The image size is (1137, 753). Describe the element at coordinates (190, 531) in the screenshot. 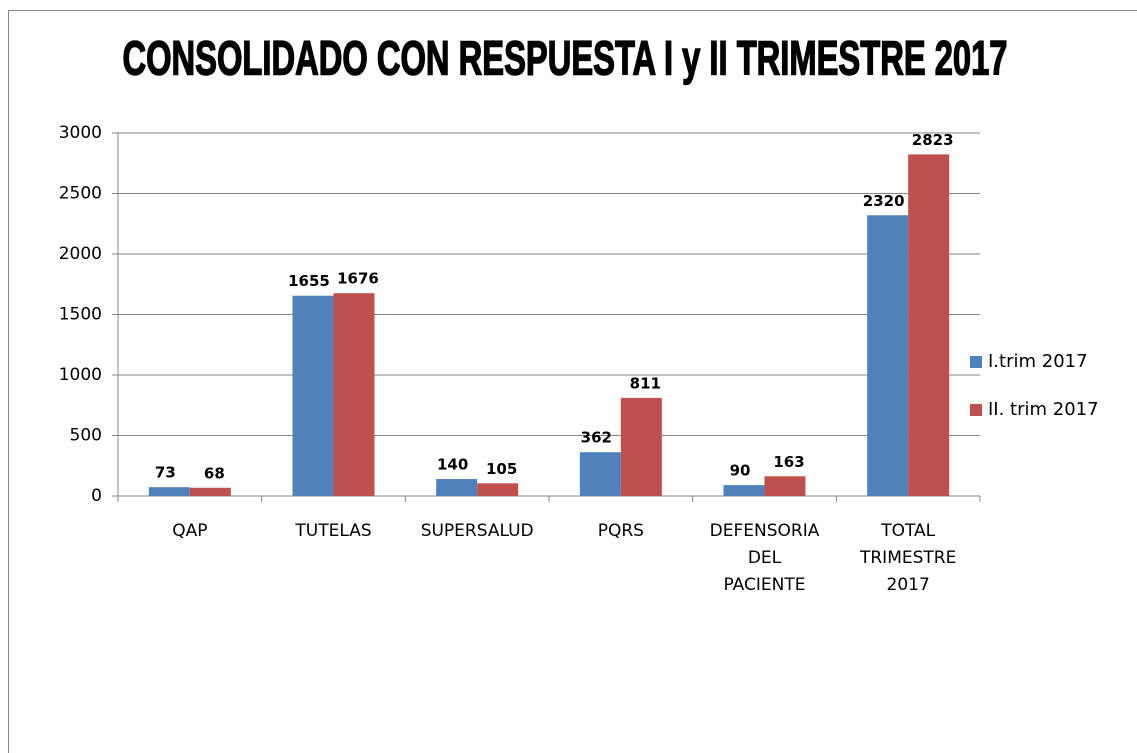

I see `x-tick-label: QAP` at that location.